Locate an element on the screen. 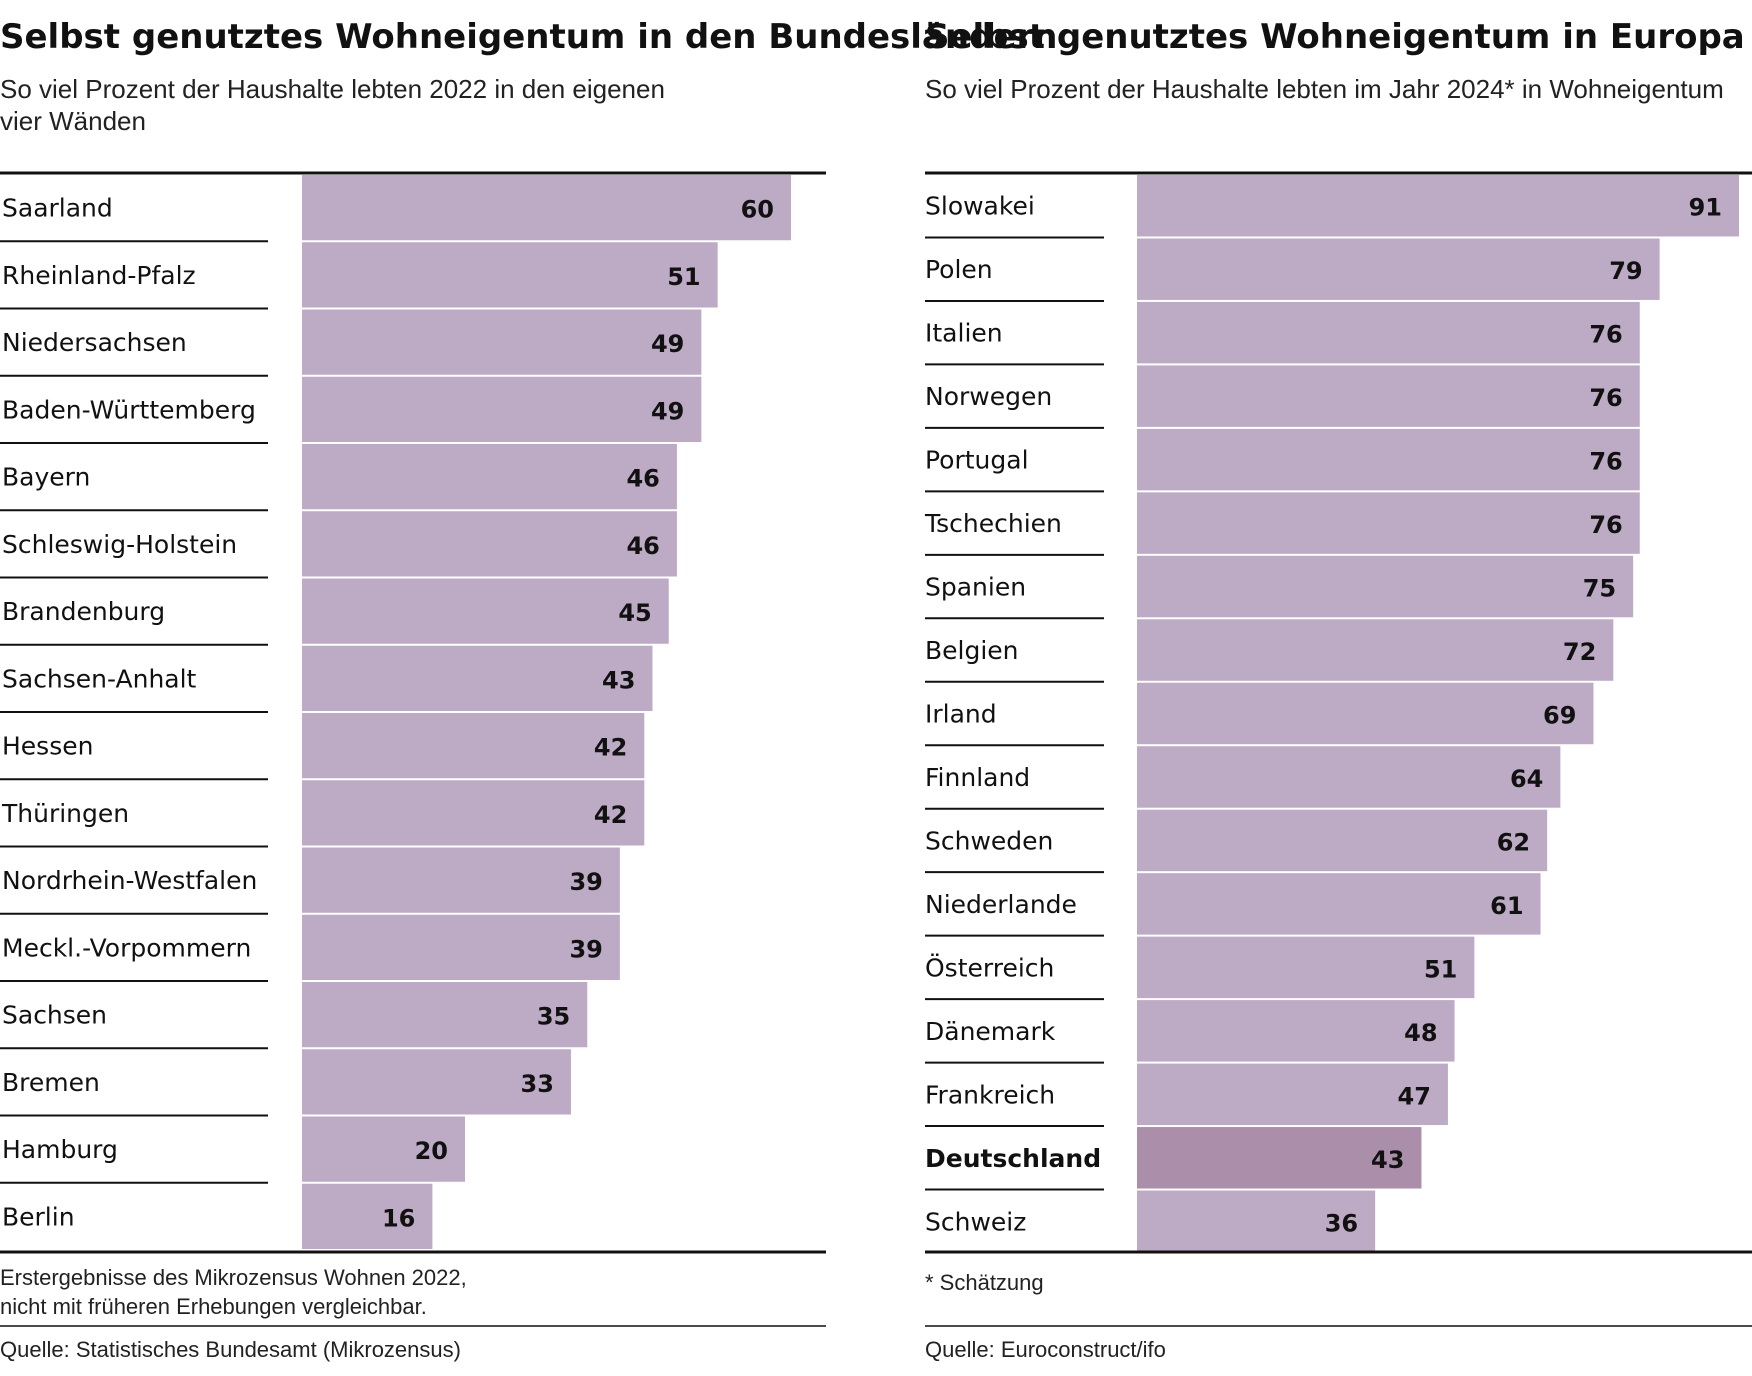 This screenshot has height=1376, width=1752. bar-meckl-vorpommern is located at coordinates (461, 947).